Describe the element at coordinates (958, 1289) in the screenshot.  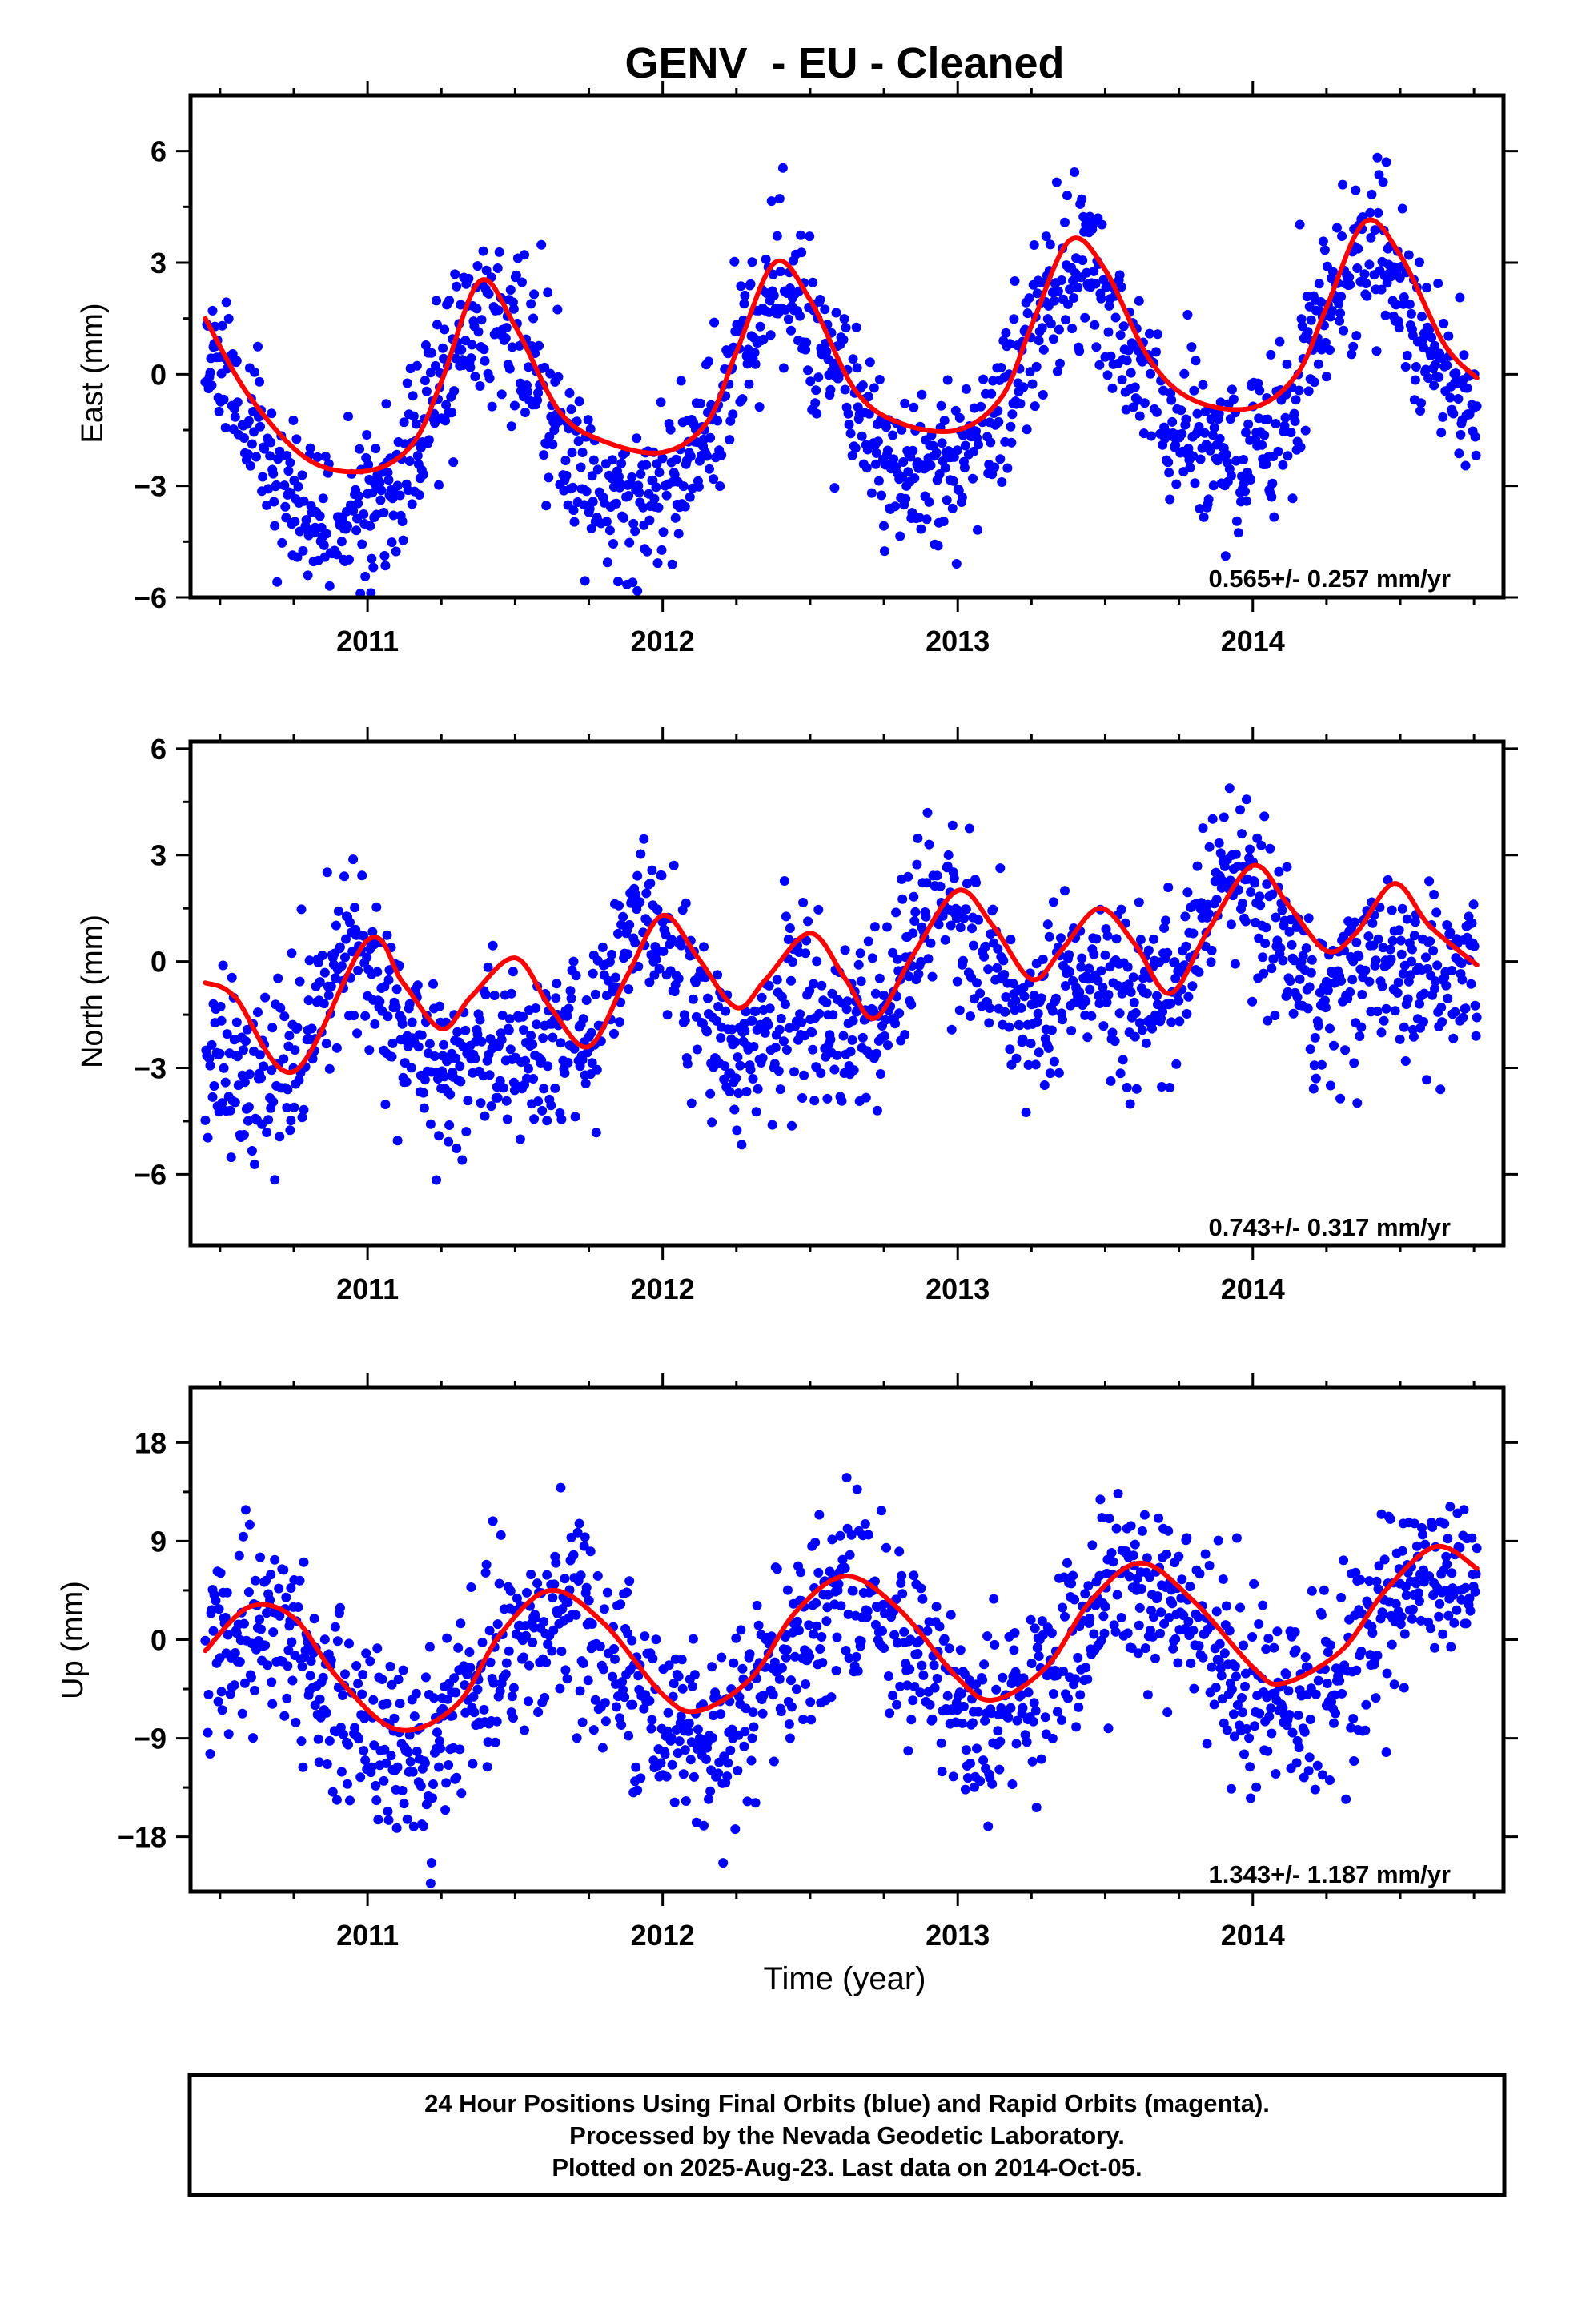
I see `north-xtick-label: 2013` at that location.